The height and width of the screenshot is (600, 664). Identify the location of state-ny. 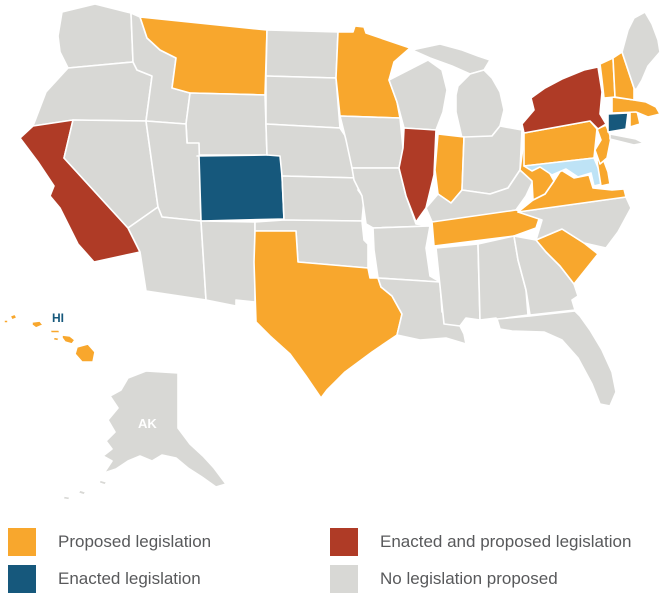
(564, 100).